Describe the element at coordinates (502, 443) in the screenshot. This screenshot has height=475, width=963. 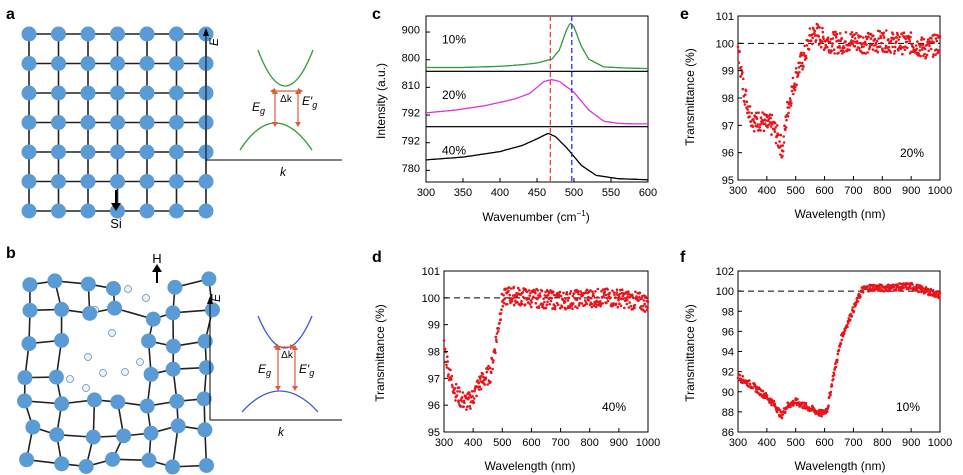
I see `x-tick-label: 500` at that location.